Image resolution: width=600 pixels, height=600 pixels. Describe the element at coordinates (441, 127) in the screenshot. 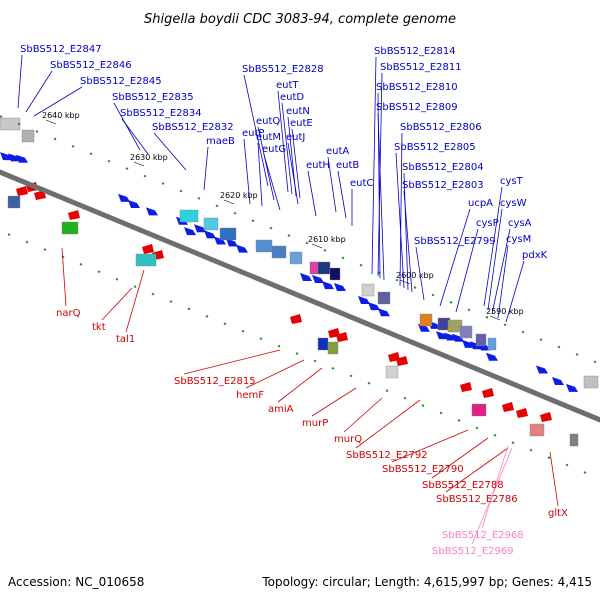

I see `gene-label: SbBS512_E2806` at that location.